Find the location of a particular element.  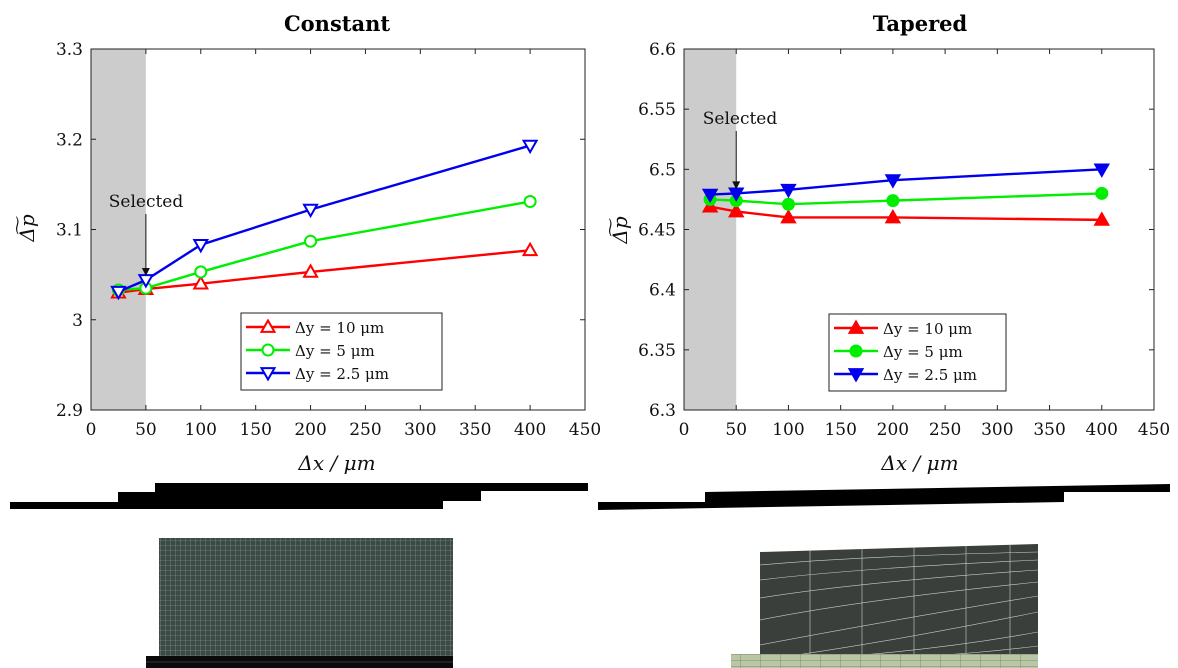

mesh-tapered is located at coordinates (884, 606).